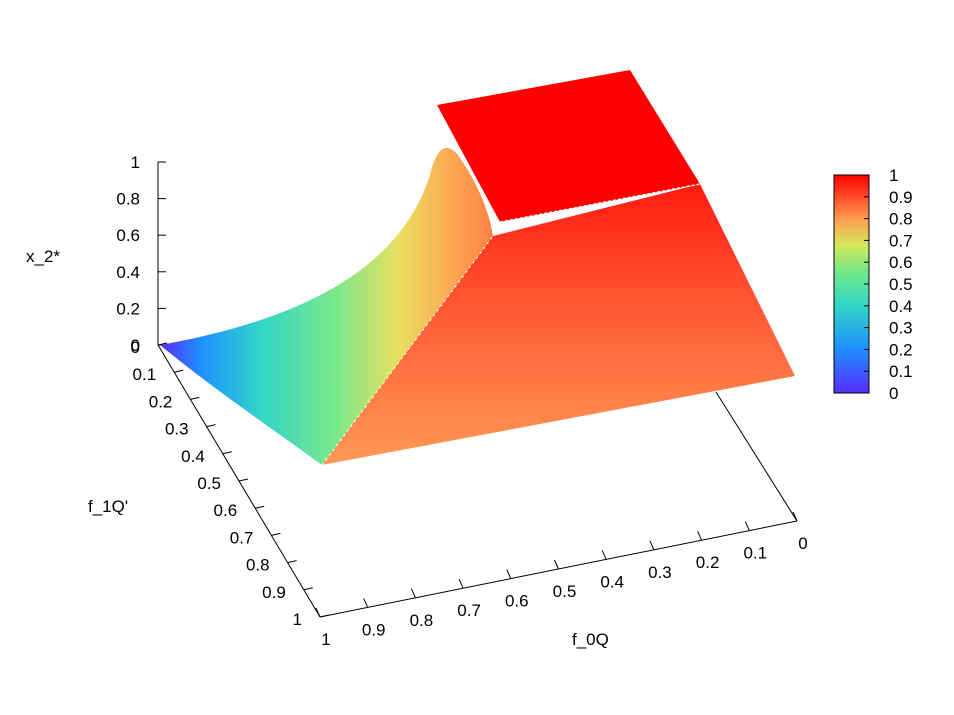 The image size is (954, 715). I want to click on colorbar-tick-label: 0.1, so click(901, 371).